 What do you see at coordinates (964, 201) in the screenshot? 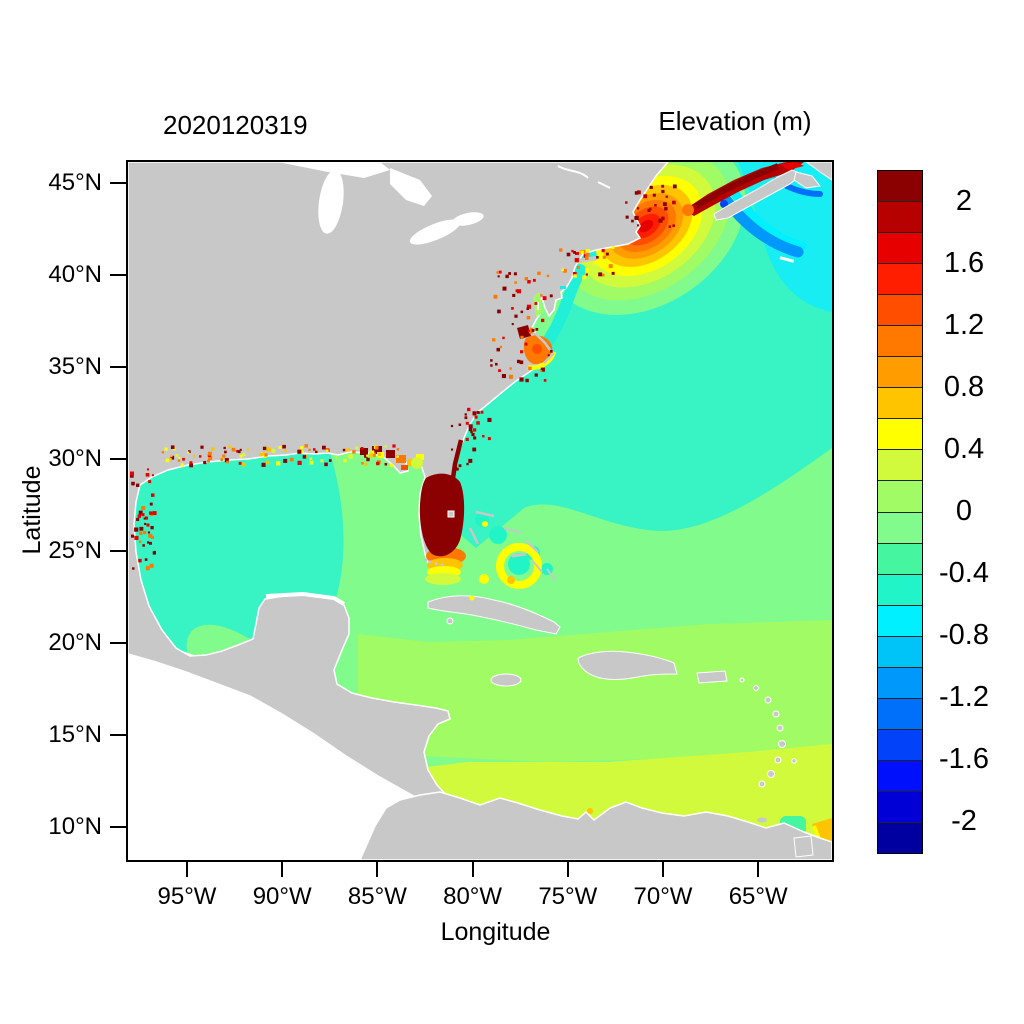
I see `colorbar-tick-label: 2` at bounding box center [964, 201].